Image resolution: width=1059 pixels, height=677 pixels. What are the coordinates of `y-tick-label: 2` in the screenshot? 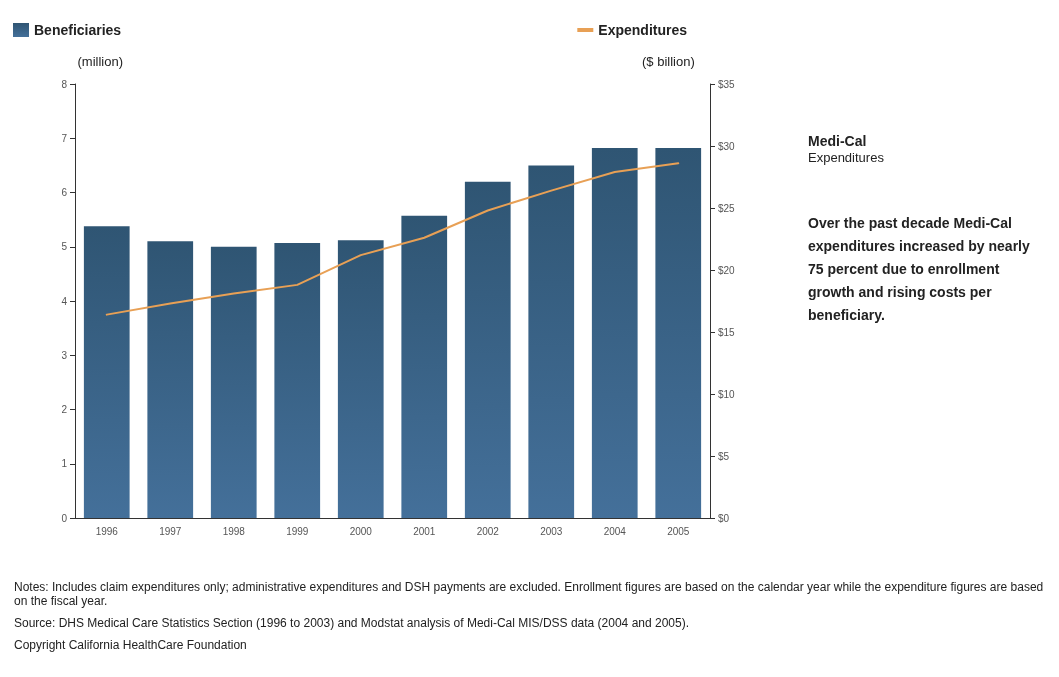 It's located at (64, 409).